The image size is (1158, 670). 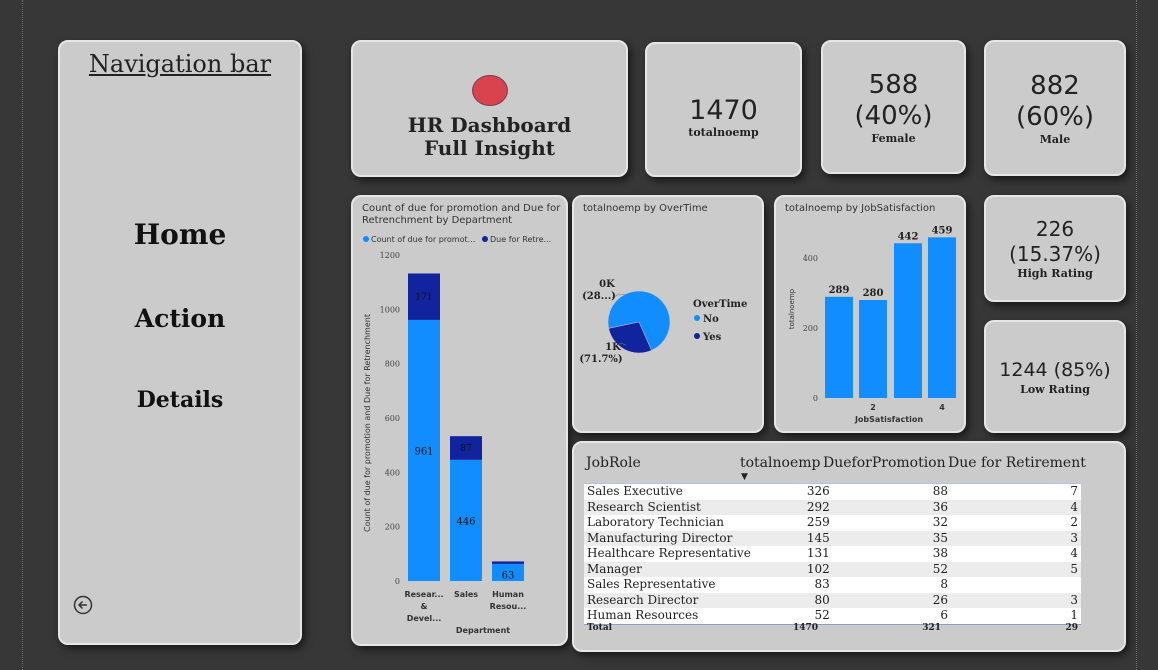 I want to click on pie-label-yes-value: 0K, so click(x=607, y=284).